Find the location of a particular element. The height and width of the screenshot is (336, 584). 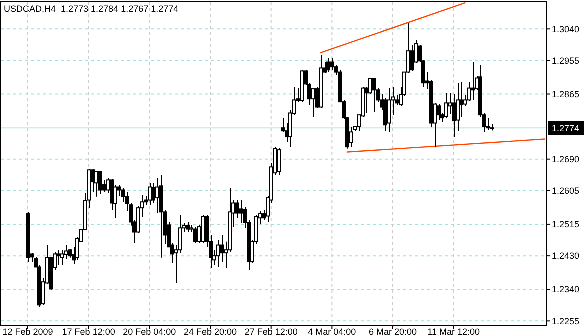

y-tick-label: 1.2430 is located at coordinates (566, 256).